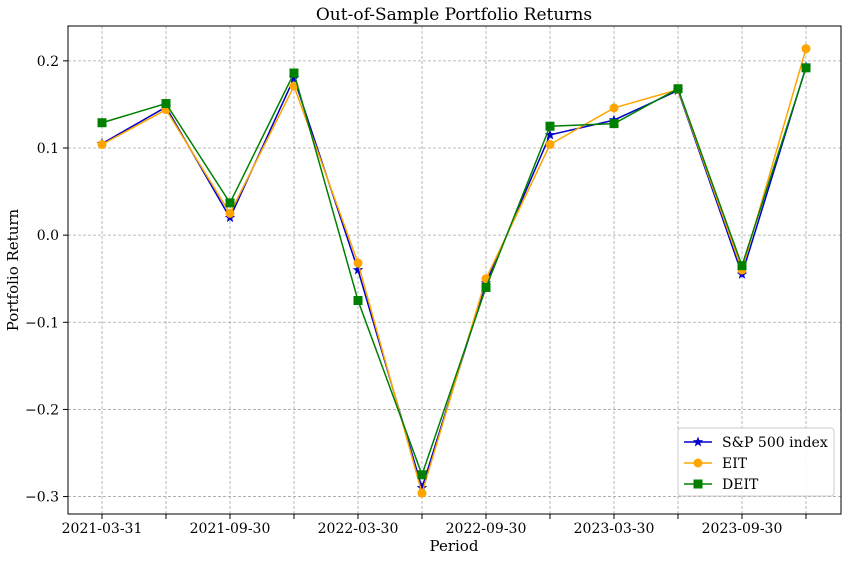 Image resolution: width=848 pixels, height=564 pixels. I want to click on y-tick-label: 0.1, so click(48, 149).